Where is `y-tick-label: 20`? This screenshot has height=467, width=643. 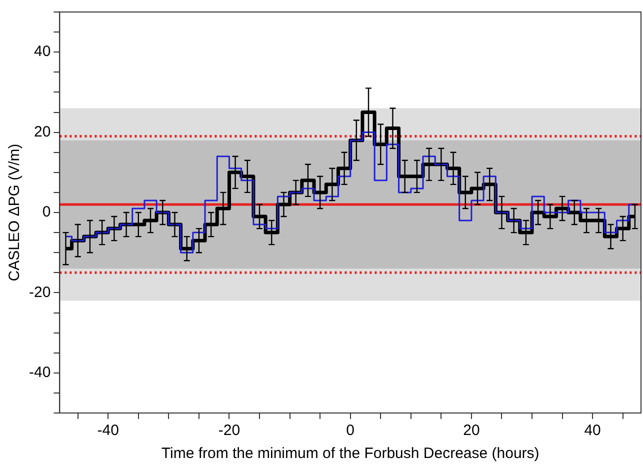 y-tick-label: 20 is located at coordinates (42, 131).